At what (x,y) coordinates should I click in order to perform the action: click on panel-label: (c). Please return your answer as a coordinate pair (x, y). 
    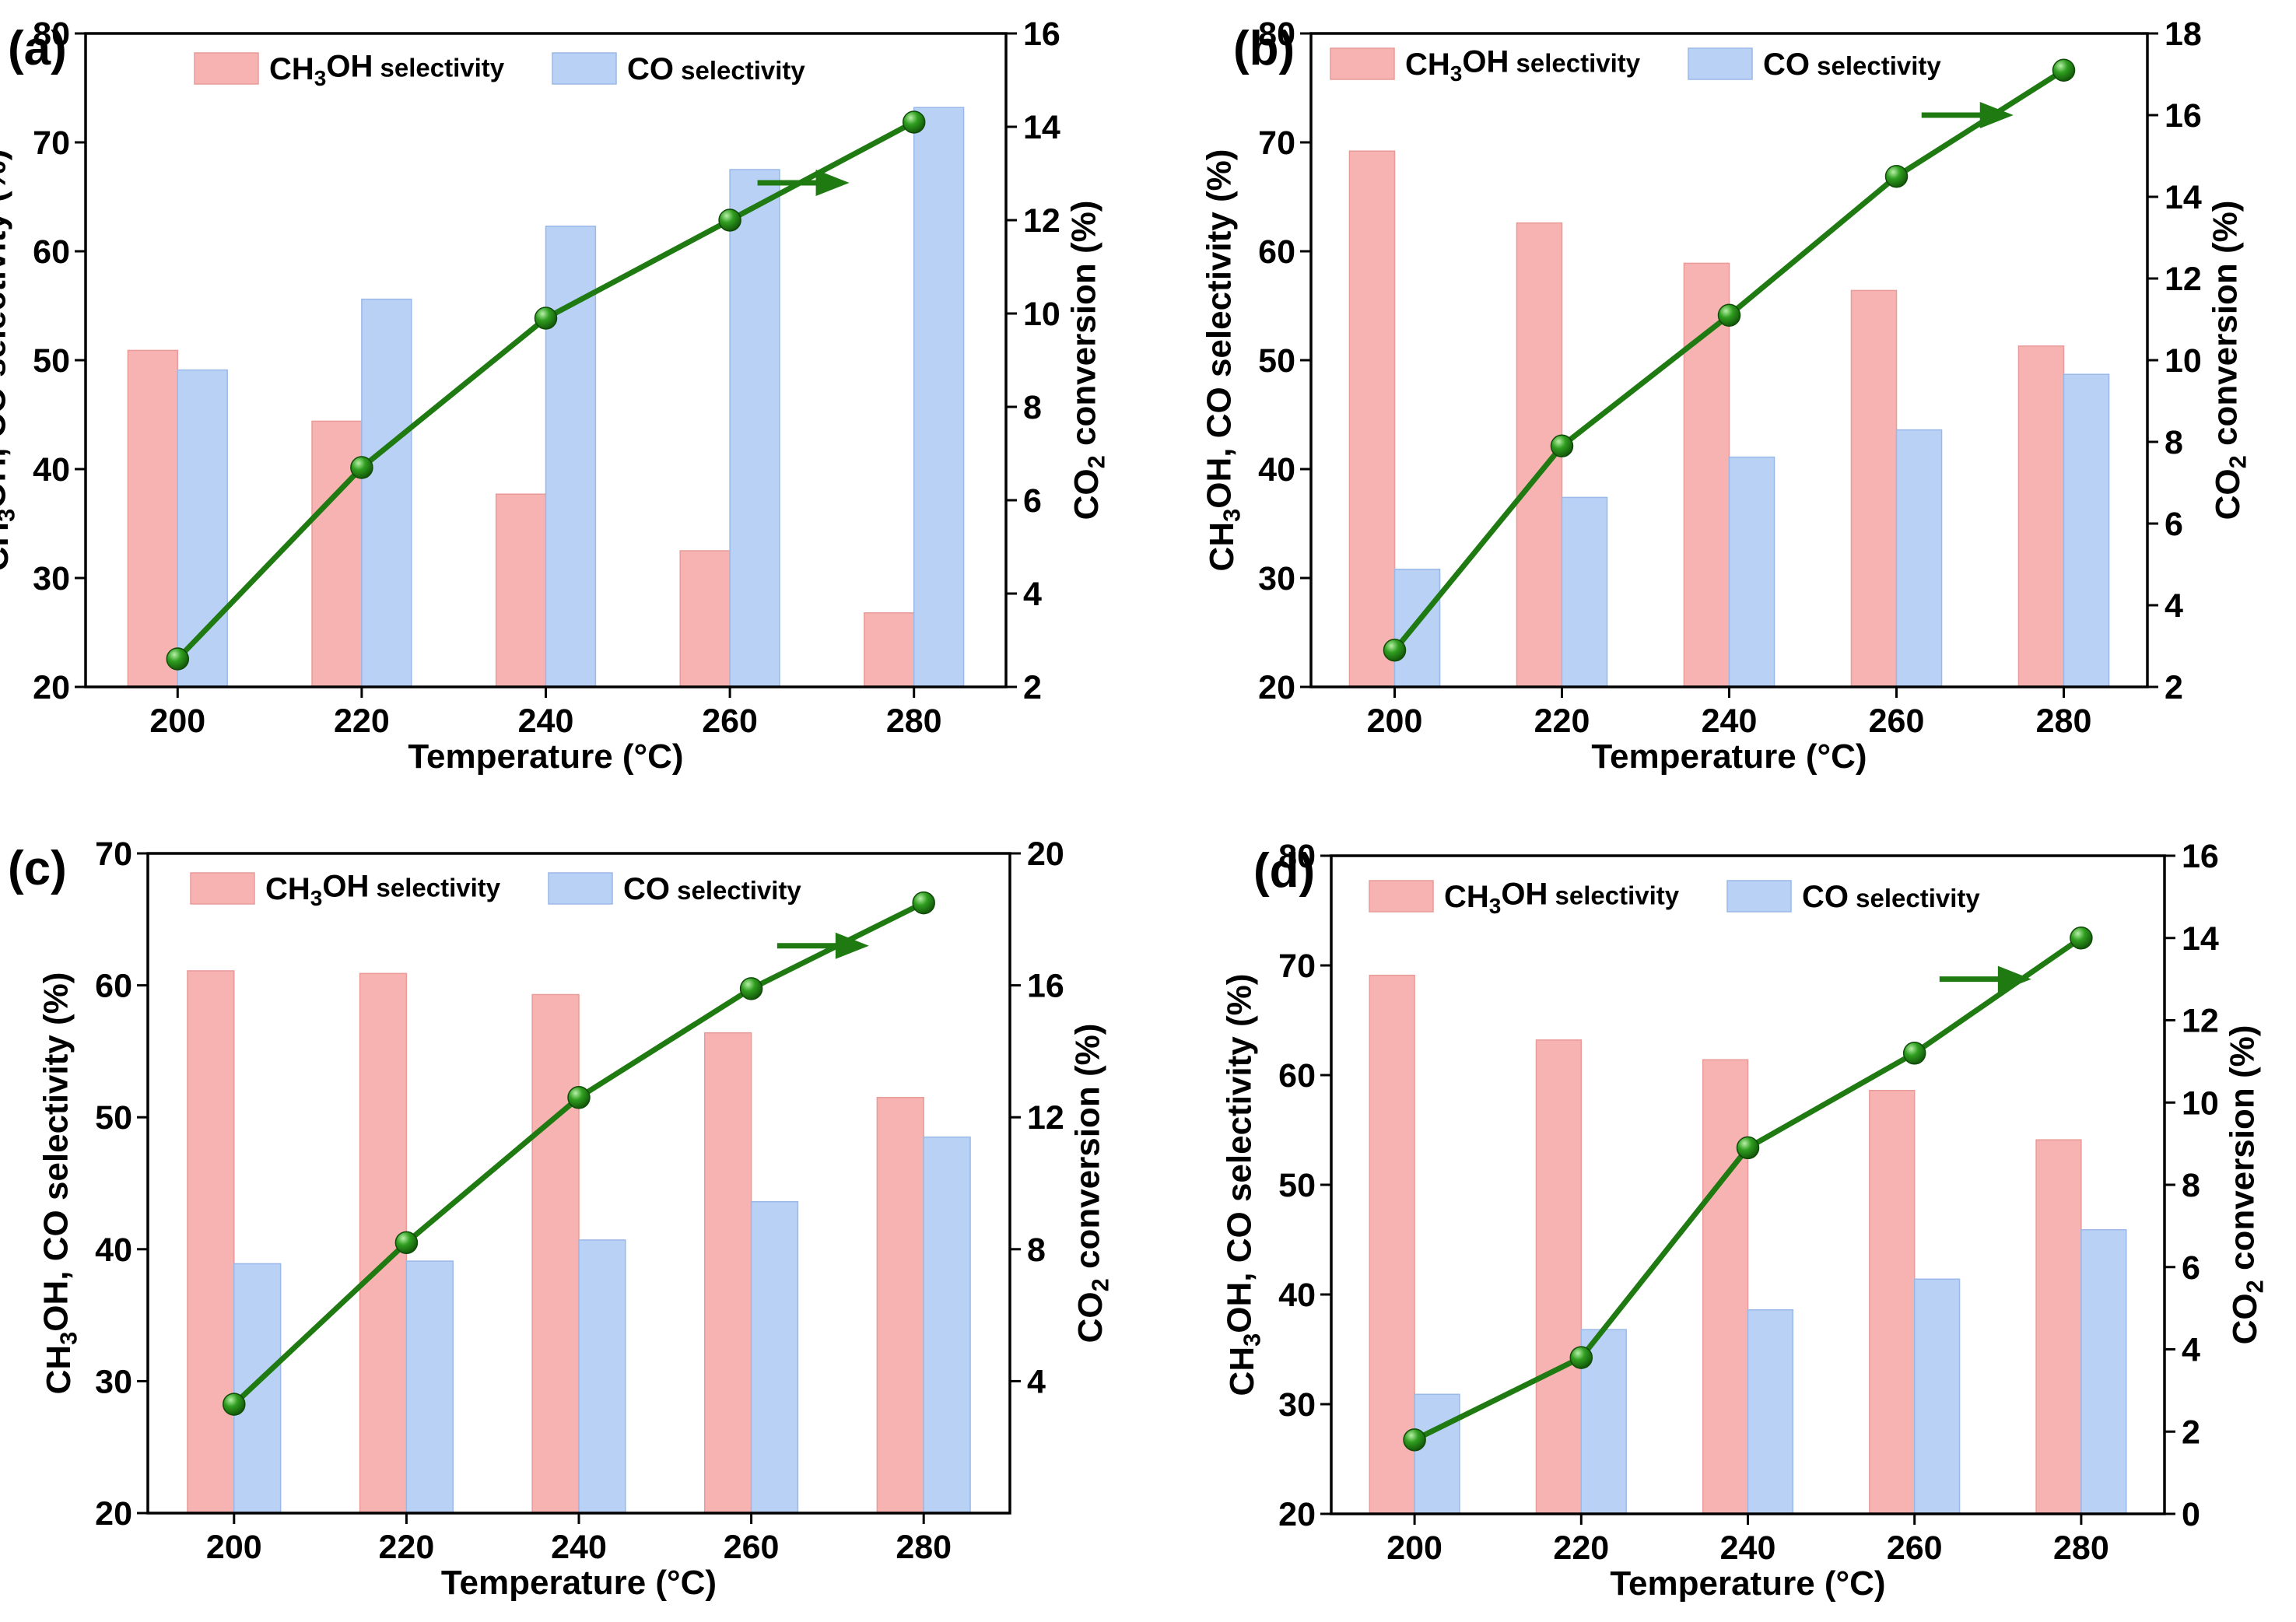
    Looking at the image, I should click on (37, 868).